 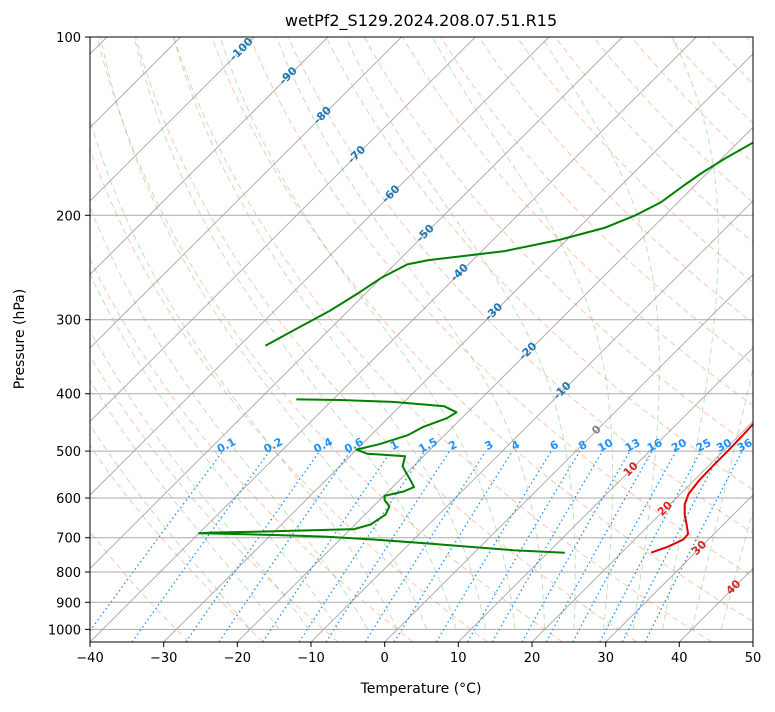 I want to click on y-tick-label: 1000, so click(x=64, y=630).